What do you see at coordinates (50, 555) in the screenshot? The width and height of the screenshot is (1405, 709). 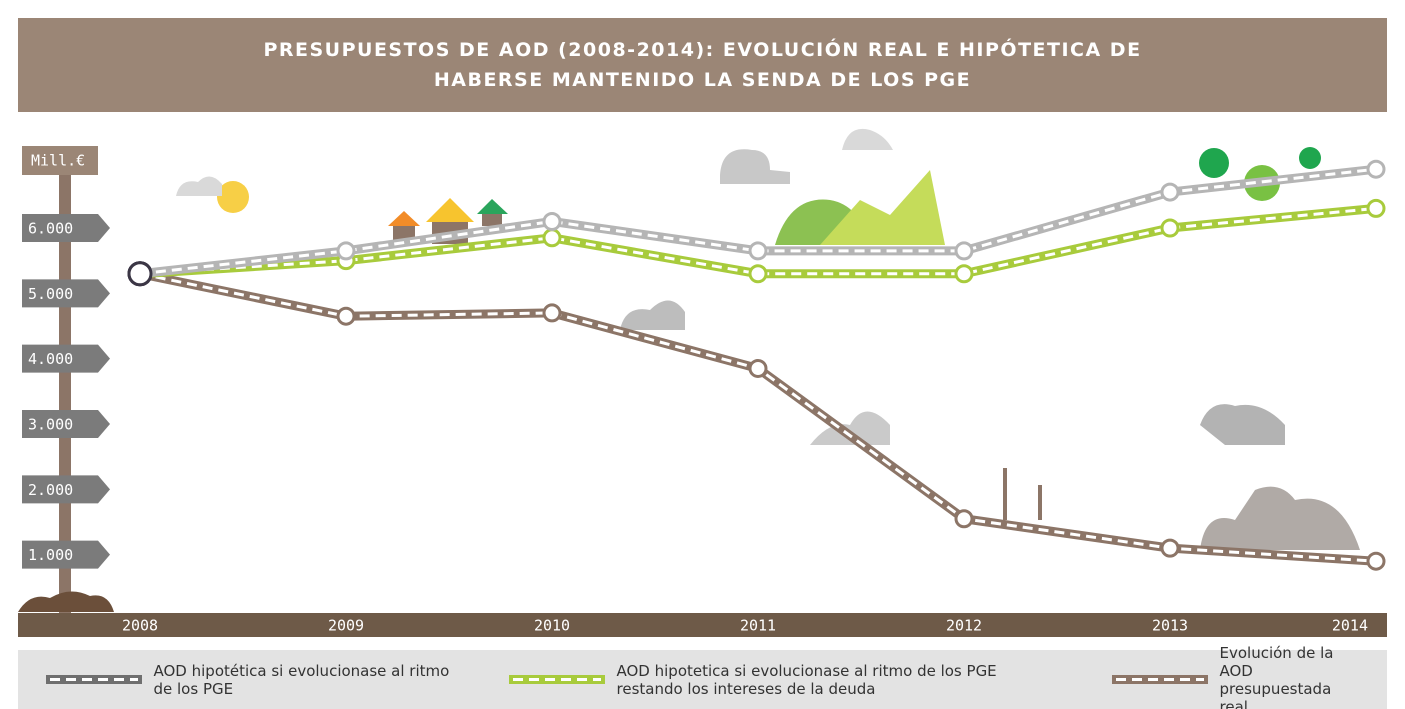 I see `y-tick-label: 1.000` at bounding box center [50, 555].